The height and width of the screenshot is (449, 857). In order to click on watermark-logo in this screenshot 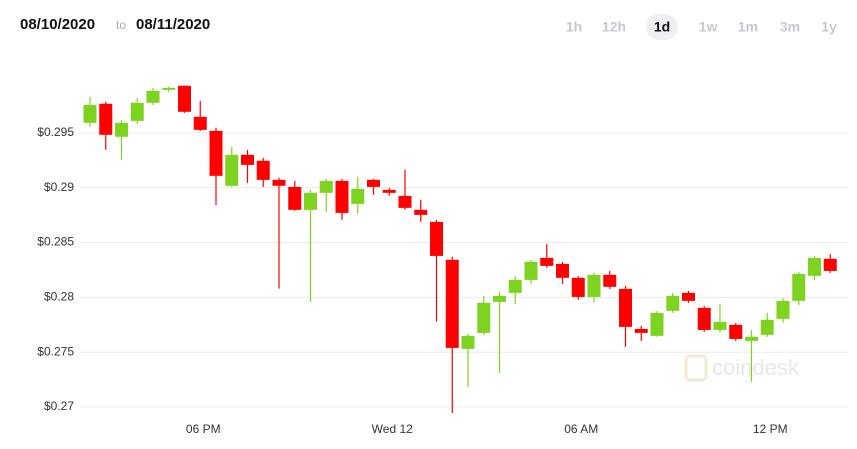, I will do `click(696, 368)`.